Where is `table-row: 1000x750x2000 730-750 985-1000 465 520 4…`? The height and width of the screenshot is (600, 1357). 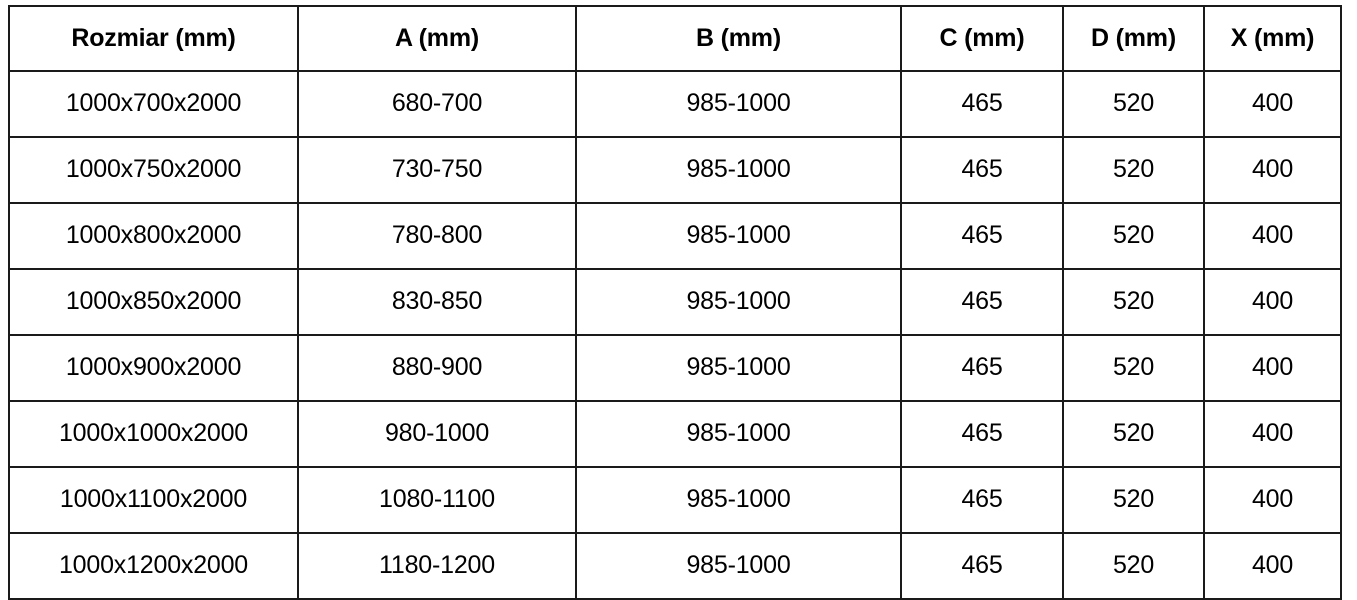 table-row: 1000x750x2000 730-750 985-1000 465 520 4… is located at coordinates (675, 170).